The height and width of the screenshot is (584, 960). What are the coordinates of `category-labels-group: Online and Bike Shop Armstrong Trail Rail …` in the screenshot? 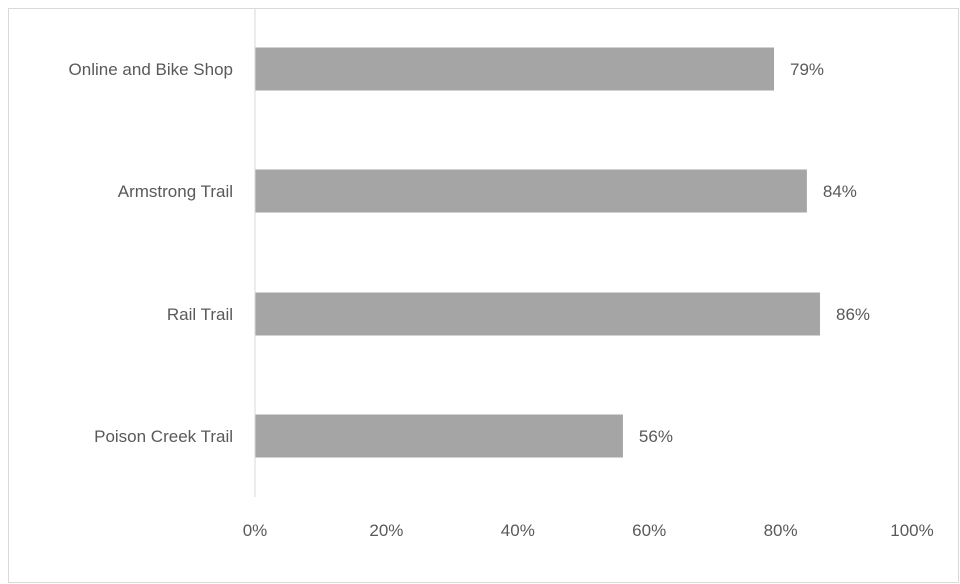 It's located at (151, 253).